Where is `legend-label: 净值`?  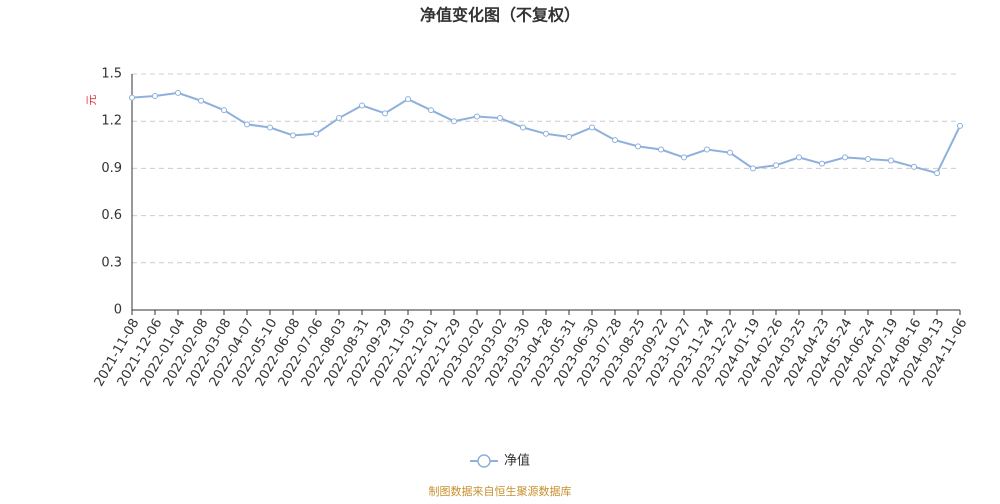
legend-label: 净值 is located at coordinates (517, 461).